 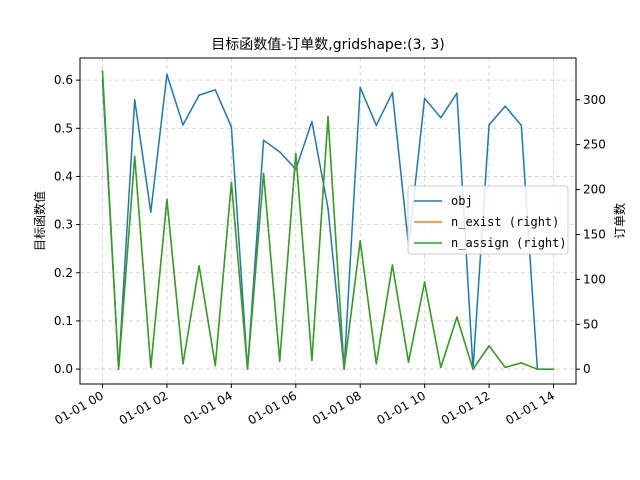 What do you see at coordinates (208, 407) in the screenshot?
I see `x-tick-label: 01-01 04` at bounding box center [208, 407].